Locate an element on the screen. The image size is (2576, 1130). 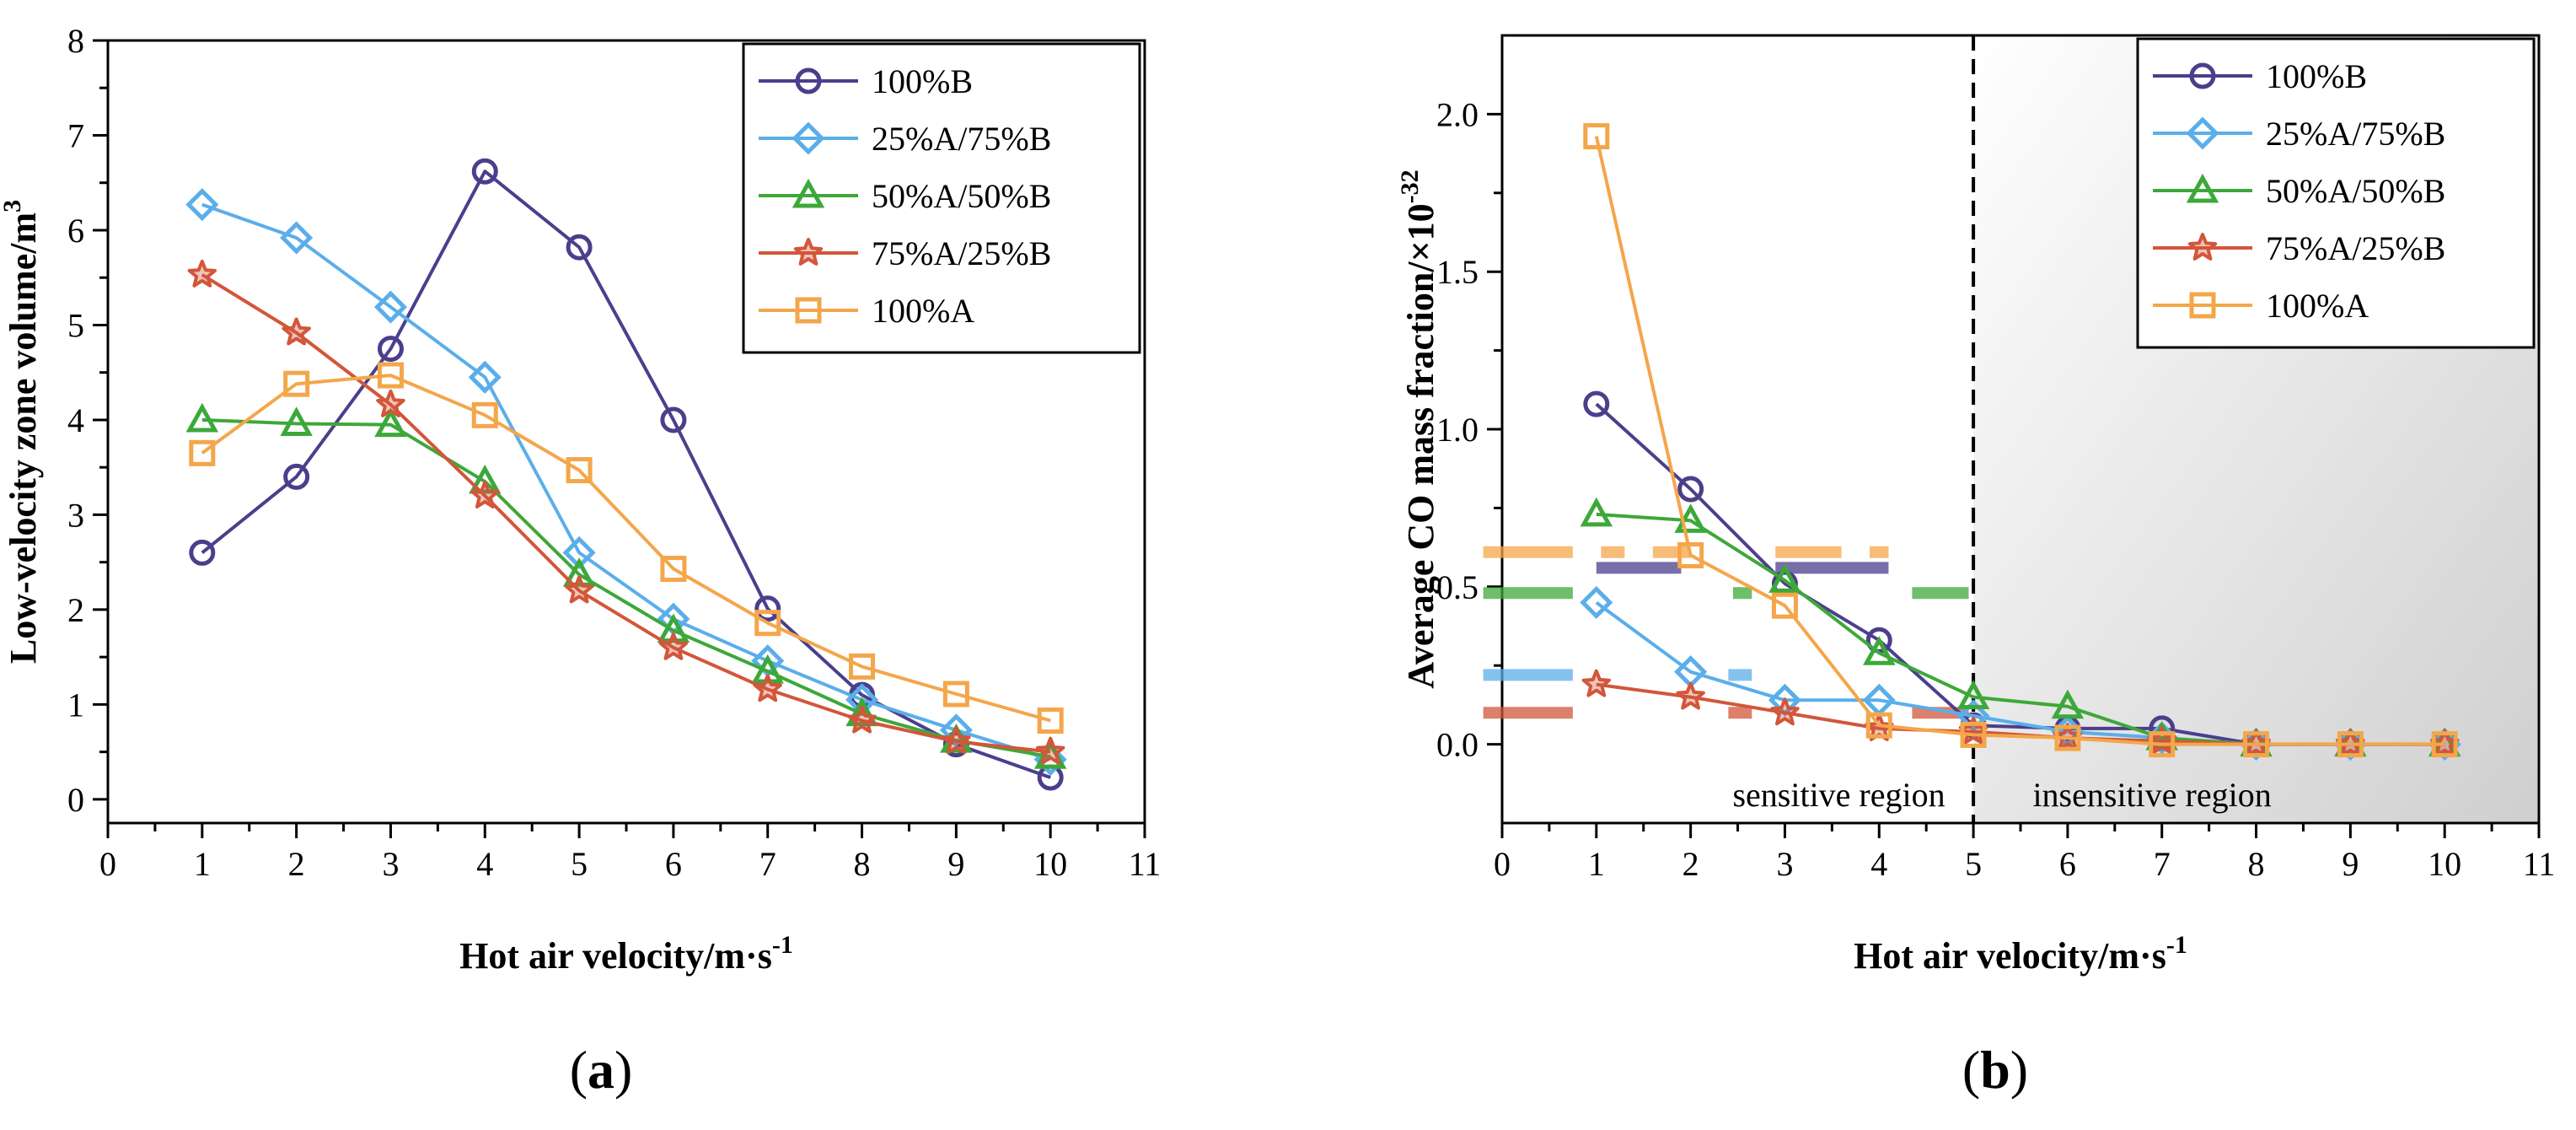
sensitive-region-label: sensitive region is located at coordinates (1838, 795).